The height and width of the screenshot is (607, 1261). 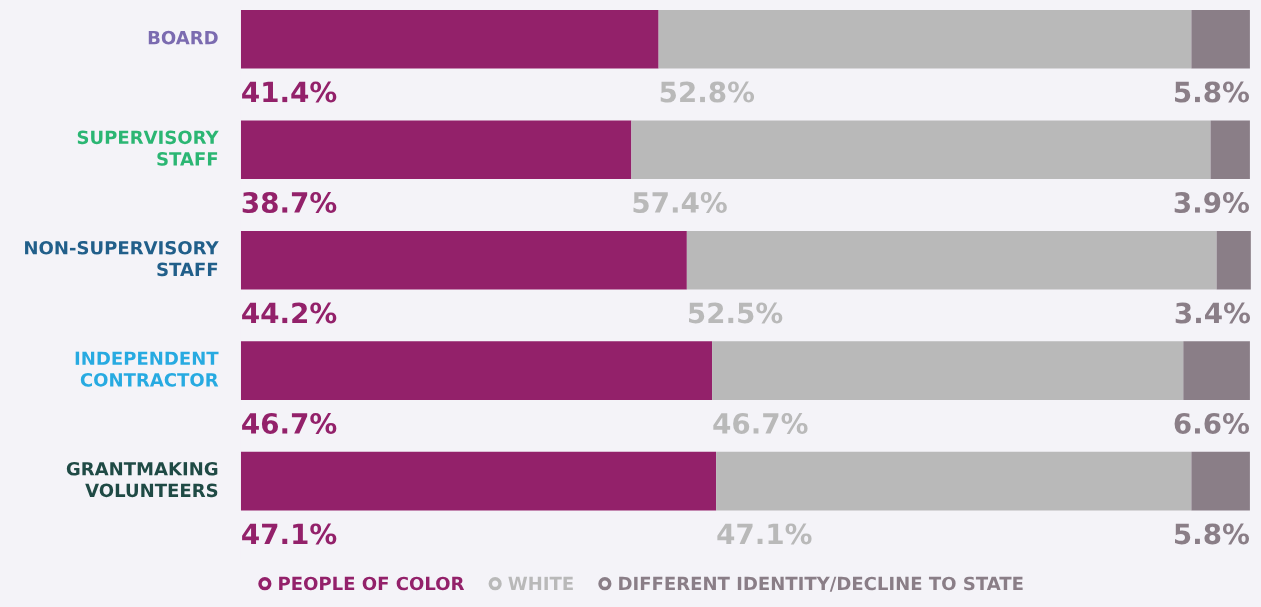 What do you see at coordinates (122, 258) in the screenshot?
I see `y-tick-label: NON-SUPERVISORY STAFF` at bounding box center [122, 258].